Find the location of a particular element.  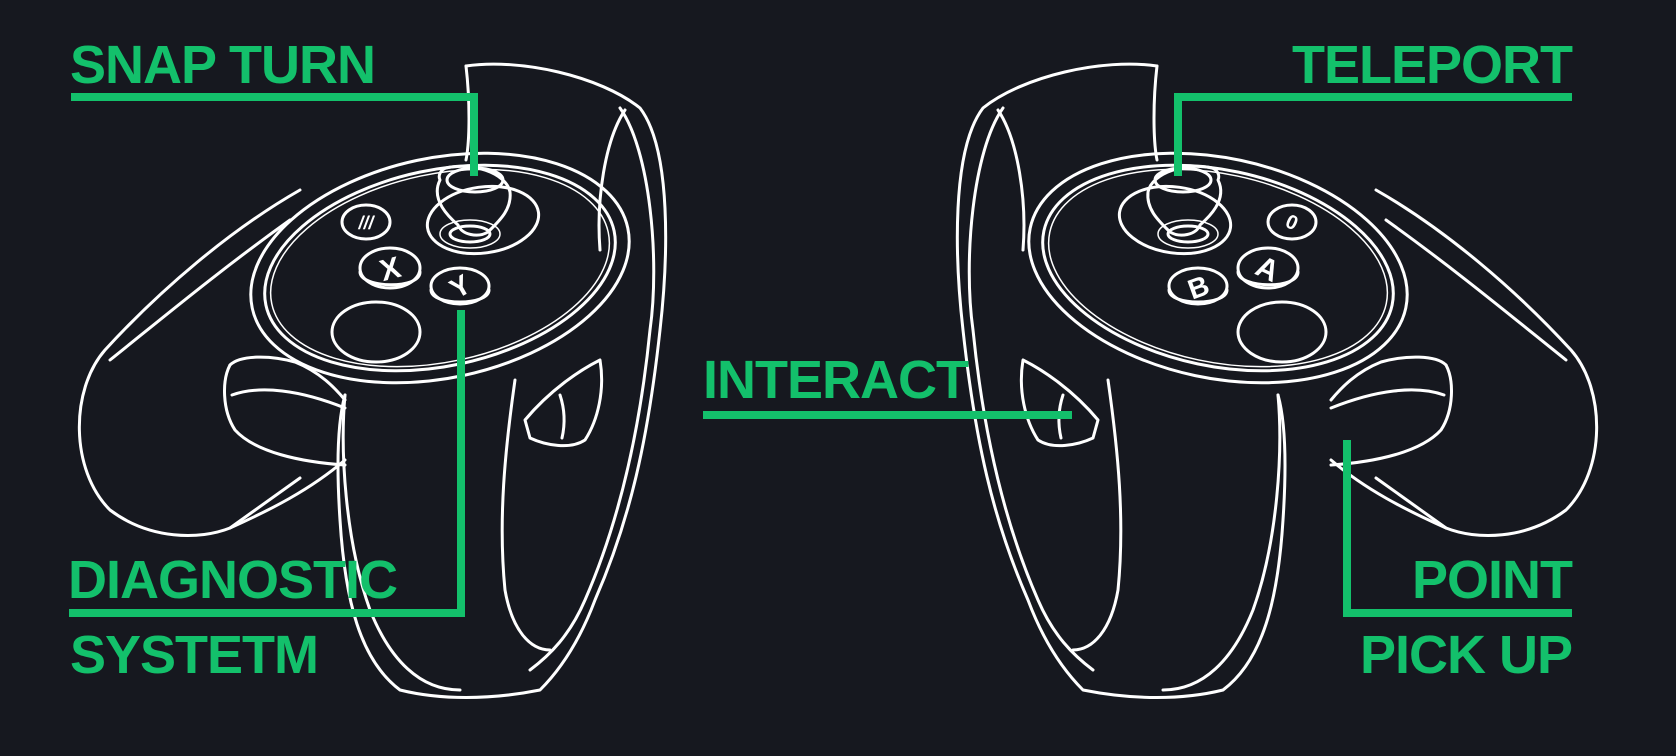

diagnostic-label-line1: DIAGNOSTIC is located at coordinates (233, 580).